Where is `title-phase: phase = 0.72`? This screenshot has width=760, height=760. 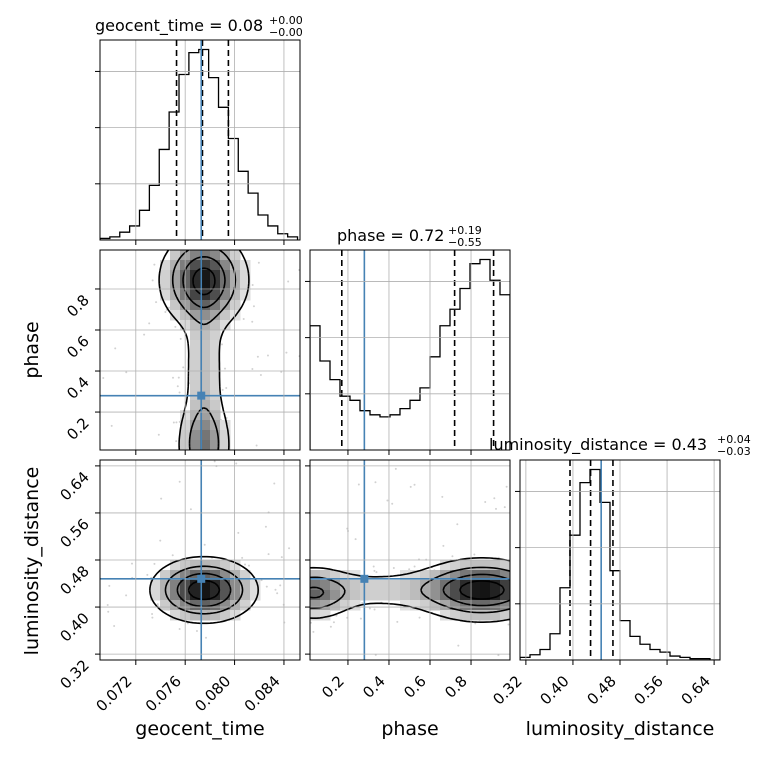 title-phase: phase = 0.72 is located at coordinates (390, 235).